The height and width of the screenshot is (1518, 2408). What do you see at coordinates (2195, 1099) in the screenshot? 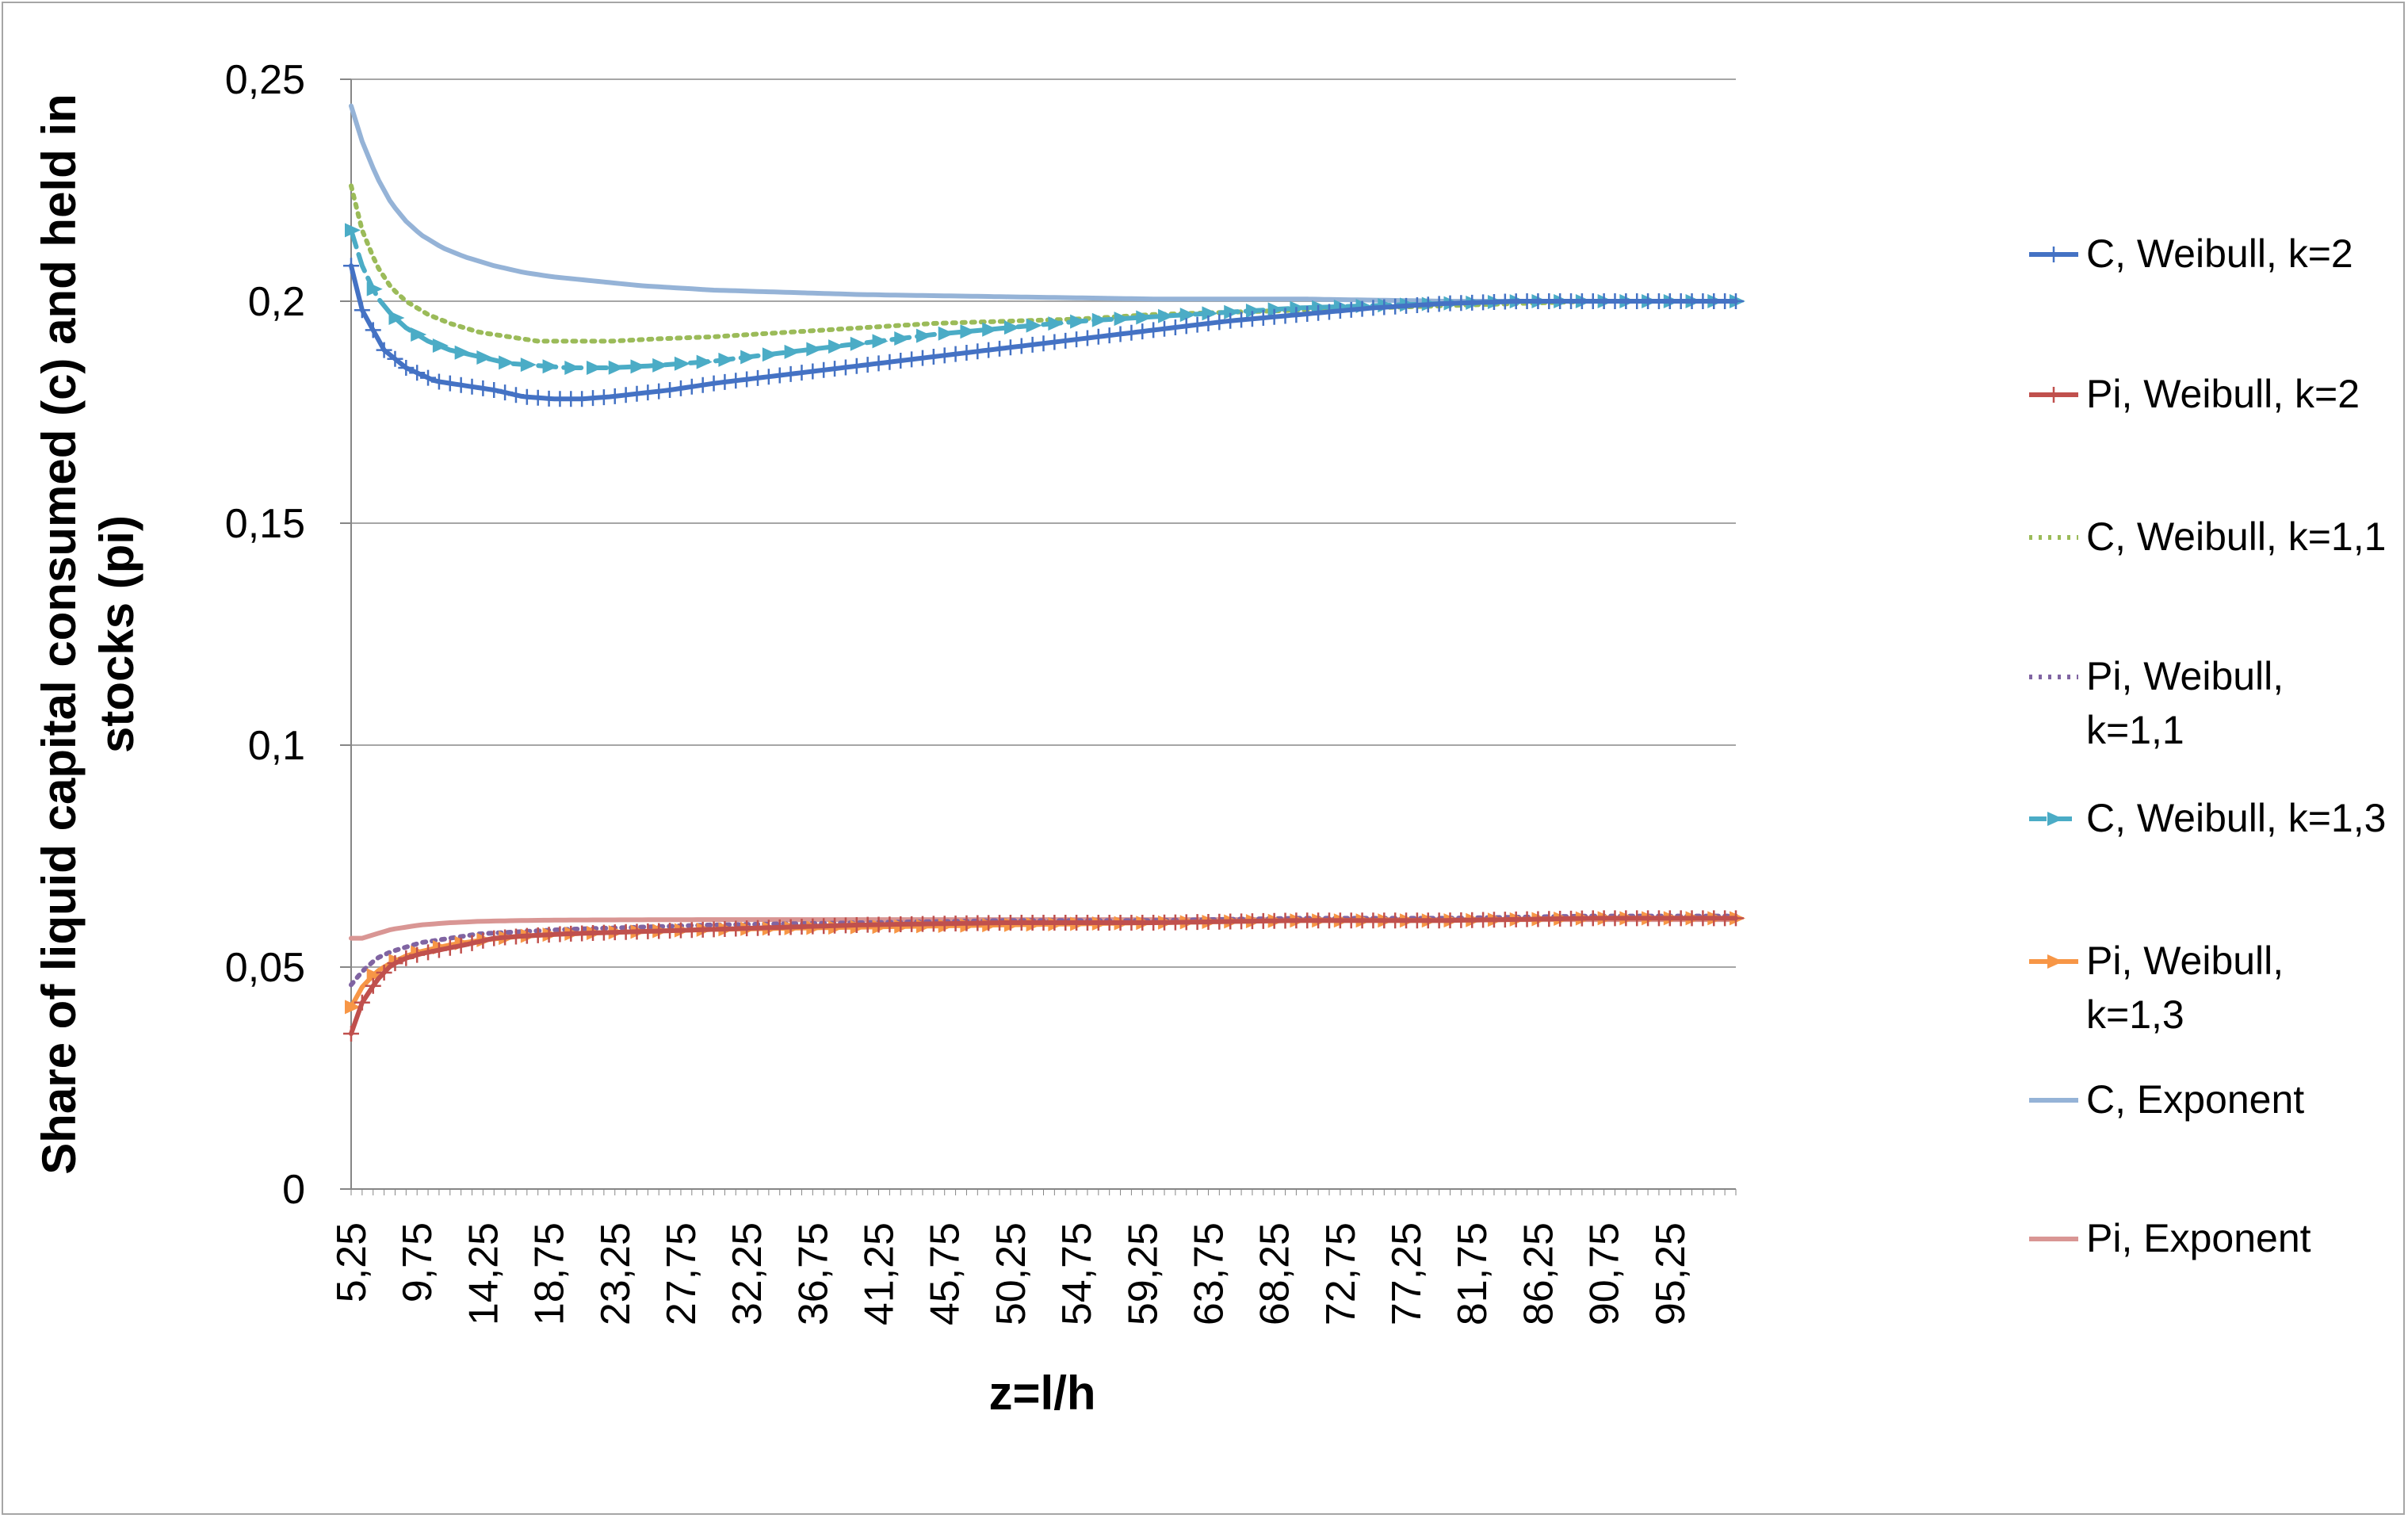
I see `legend-label: C, Exponent` at bounding box center [2195, 1099].